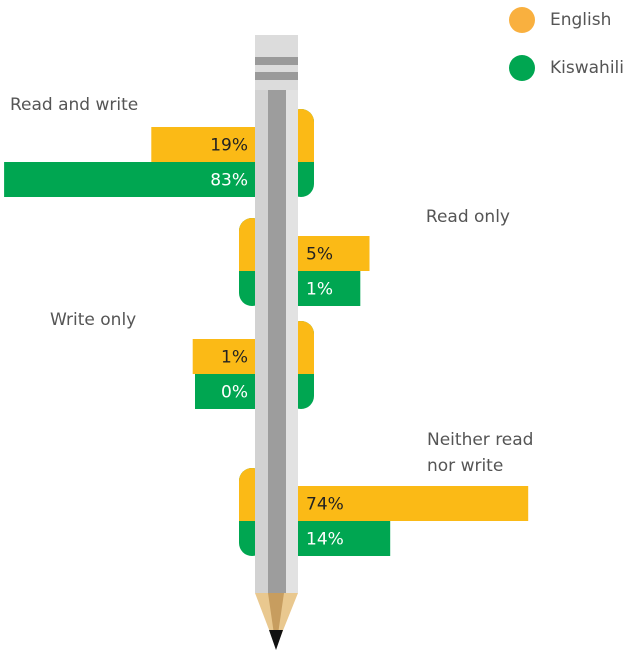  Describe the element at coordinates (234, 393) in the screenshot. I see `value-label: 0%` at that location.